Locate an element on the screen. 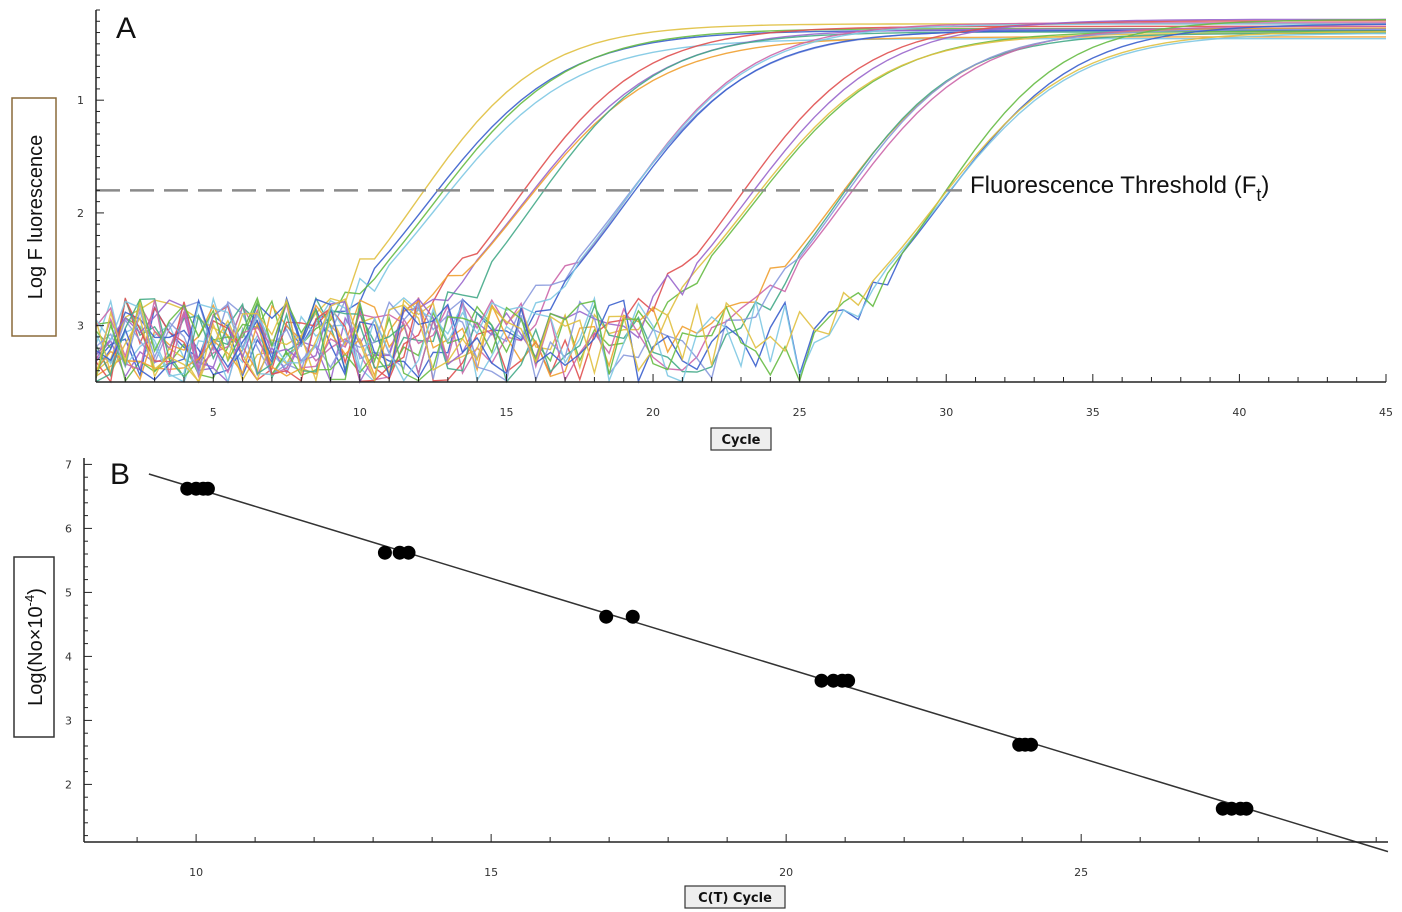  threshold-label-subscript: t is located at coordinates (1258, 195).